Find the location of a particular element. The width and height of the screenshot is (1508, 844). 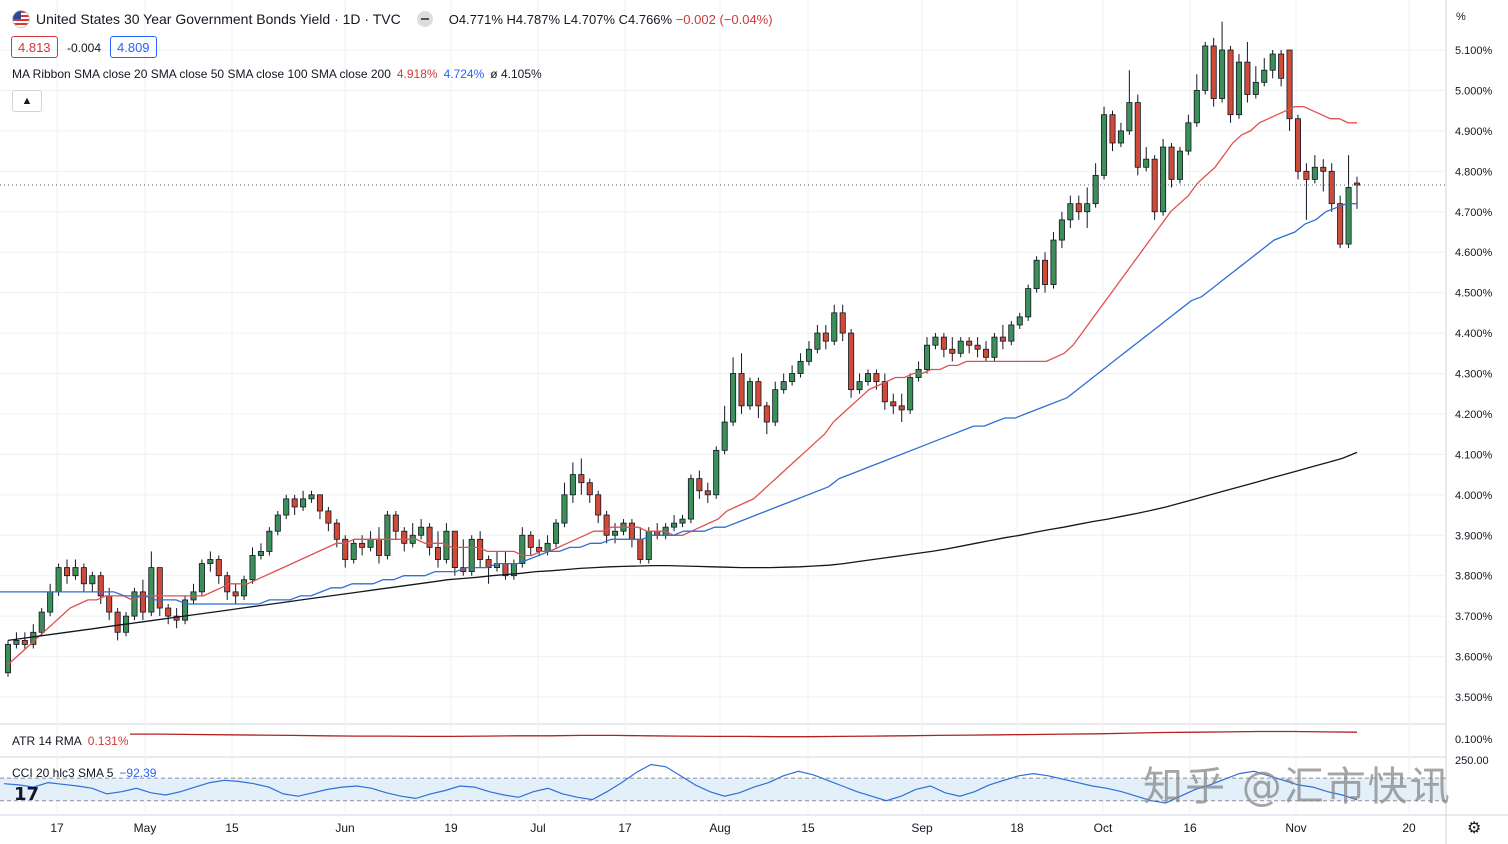

atr-label: ATR 14 RMA is located at coordinates (47, 741).